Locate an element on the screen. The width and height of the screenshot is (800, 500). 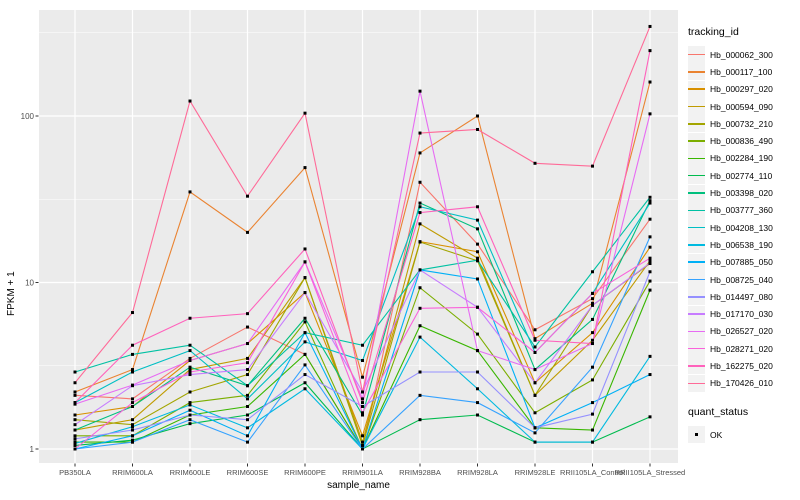
legend-item: Hb_000836_490 is located at coordinates (743, 141).